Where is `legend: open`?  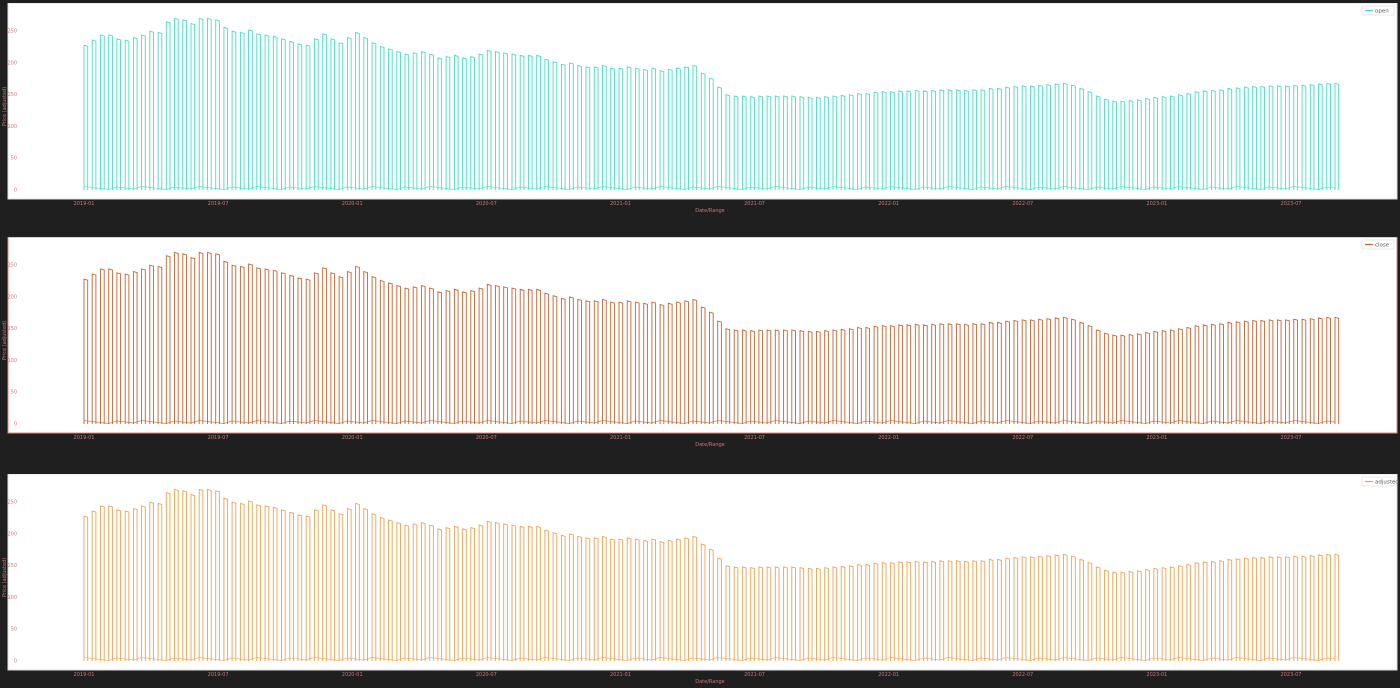 legend: open is located at coordinates (1378, 10).